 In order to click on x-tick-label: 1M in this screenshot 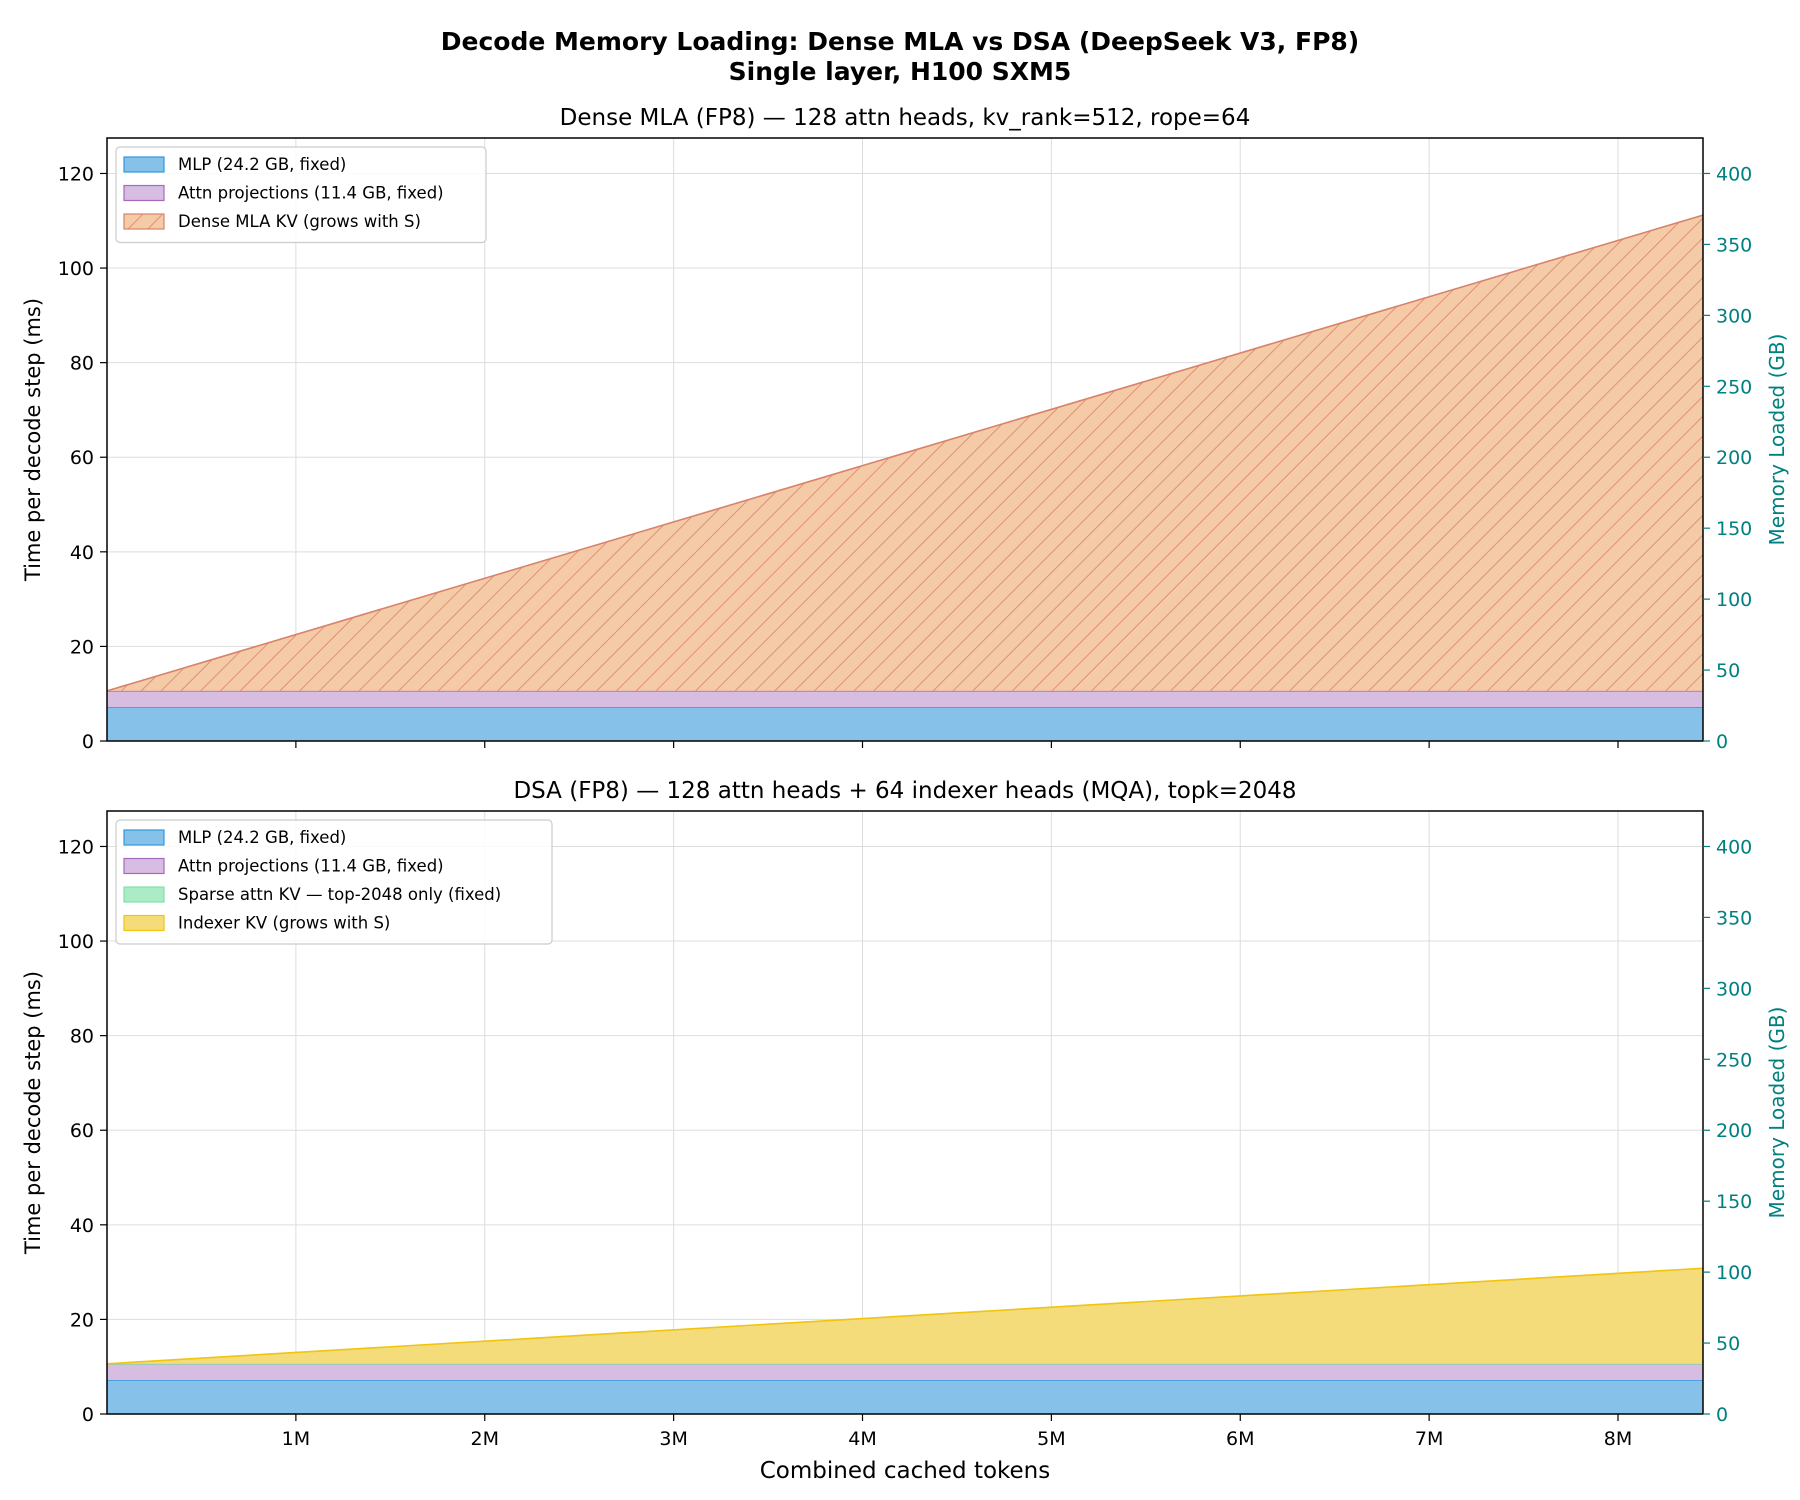, I will do `click(296, 1439)`.